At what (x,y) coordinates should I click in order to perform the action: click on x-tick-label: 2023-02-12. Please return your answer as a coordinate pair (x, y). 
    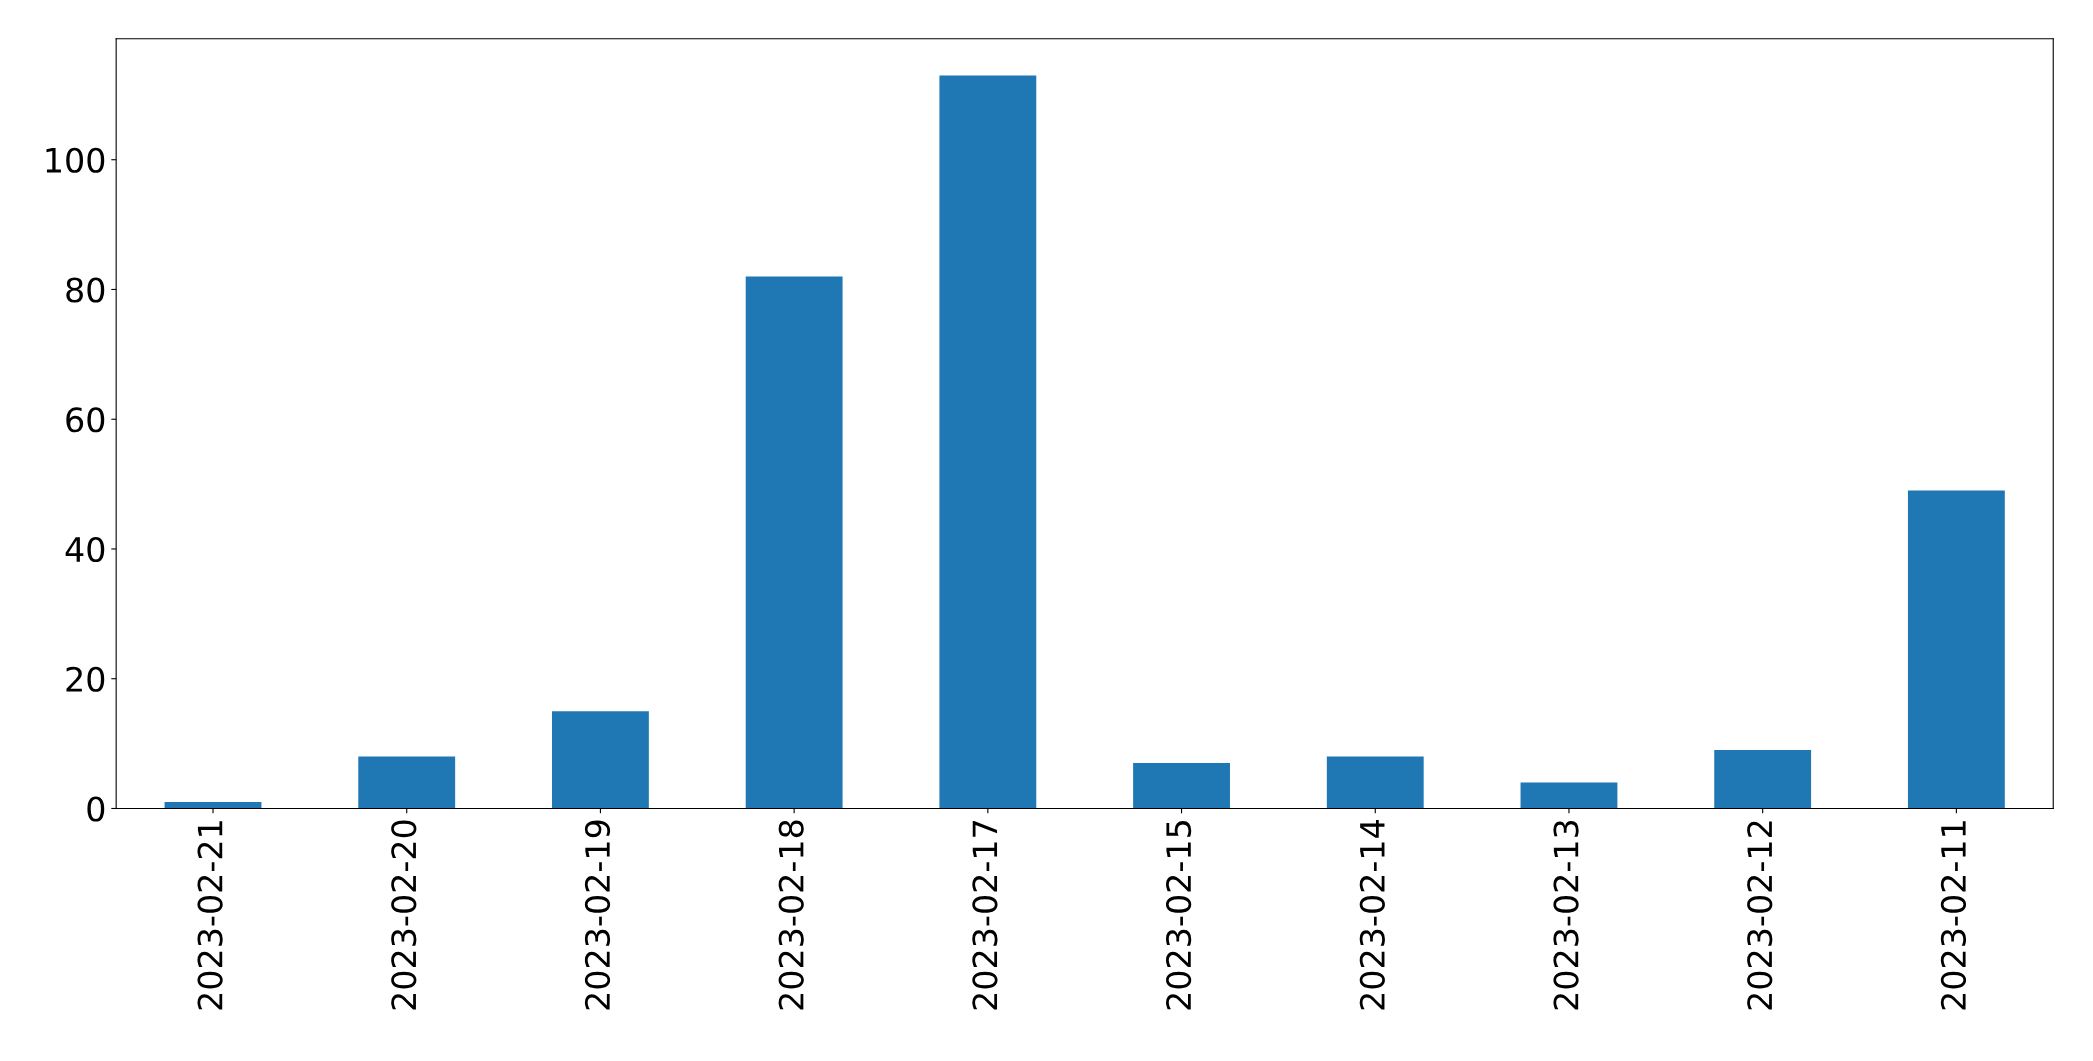
    Looking at the image, I should click on (1760, 915).